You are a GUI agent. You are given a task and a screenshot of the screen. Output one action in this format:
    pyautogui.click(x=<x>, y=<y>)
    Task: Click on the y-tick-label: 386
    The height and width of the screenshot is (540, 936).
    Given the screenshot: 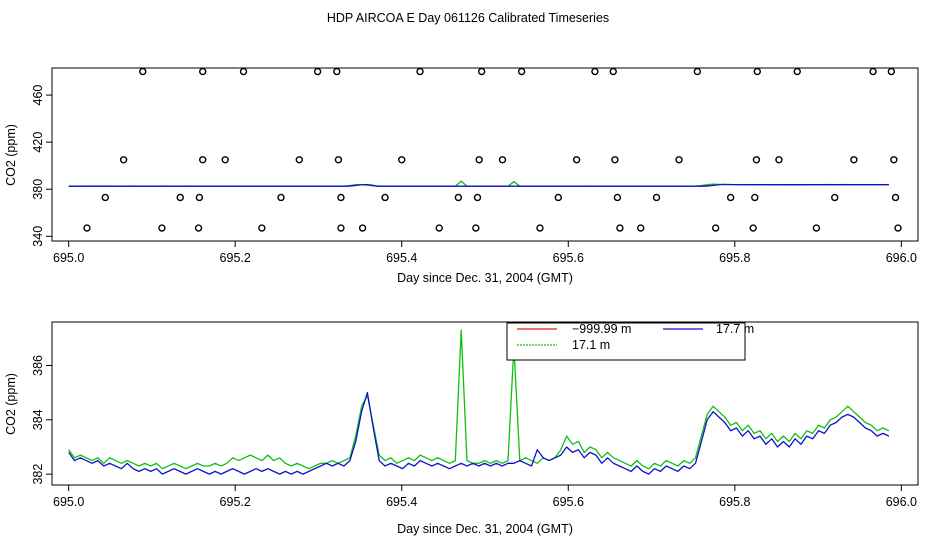 What is the action you would take?
    pyautogui.click(x=38, y=365)
    